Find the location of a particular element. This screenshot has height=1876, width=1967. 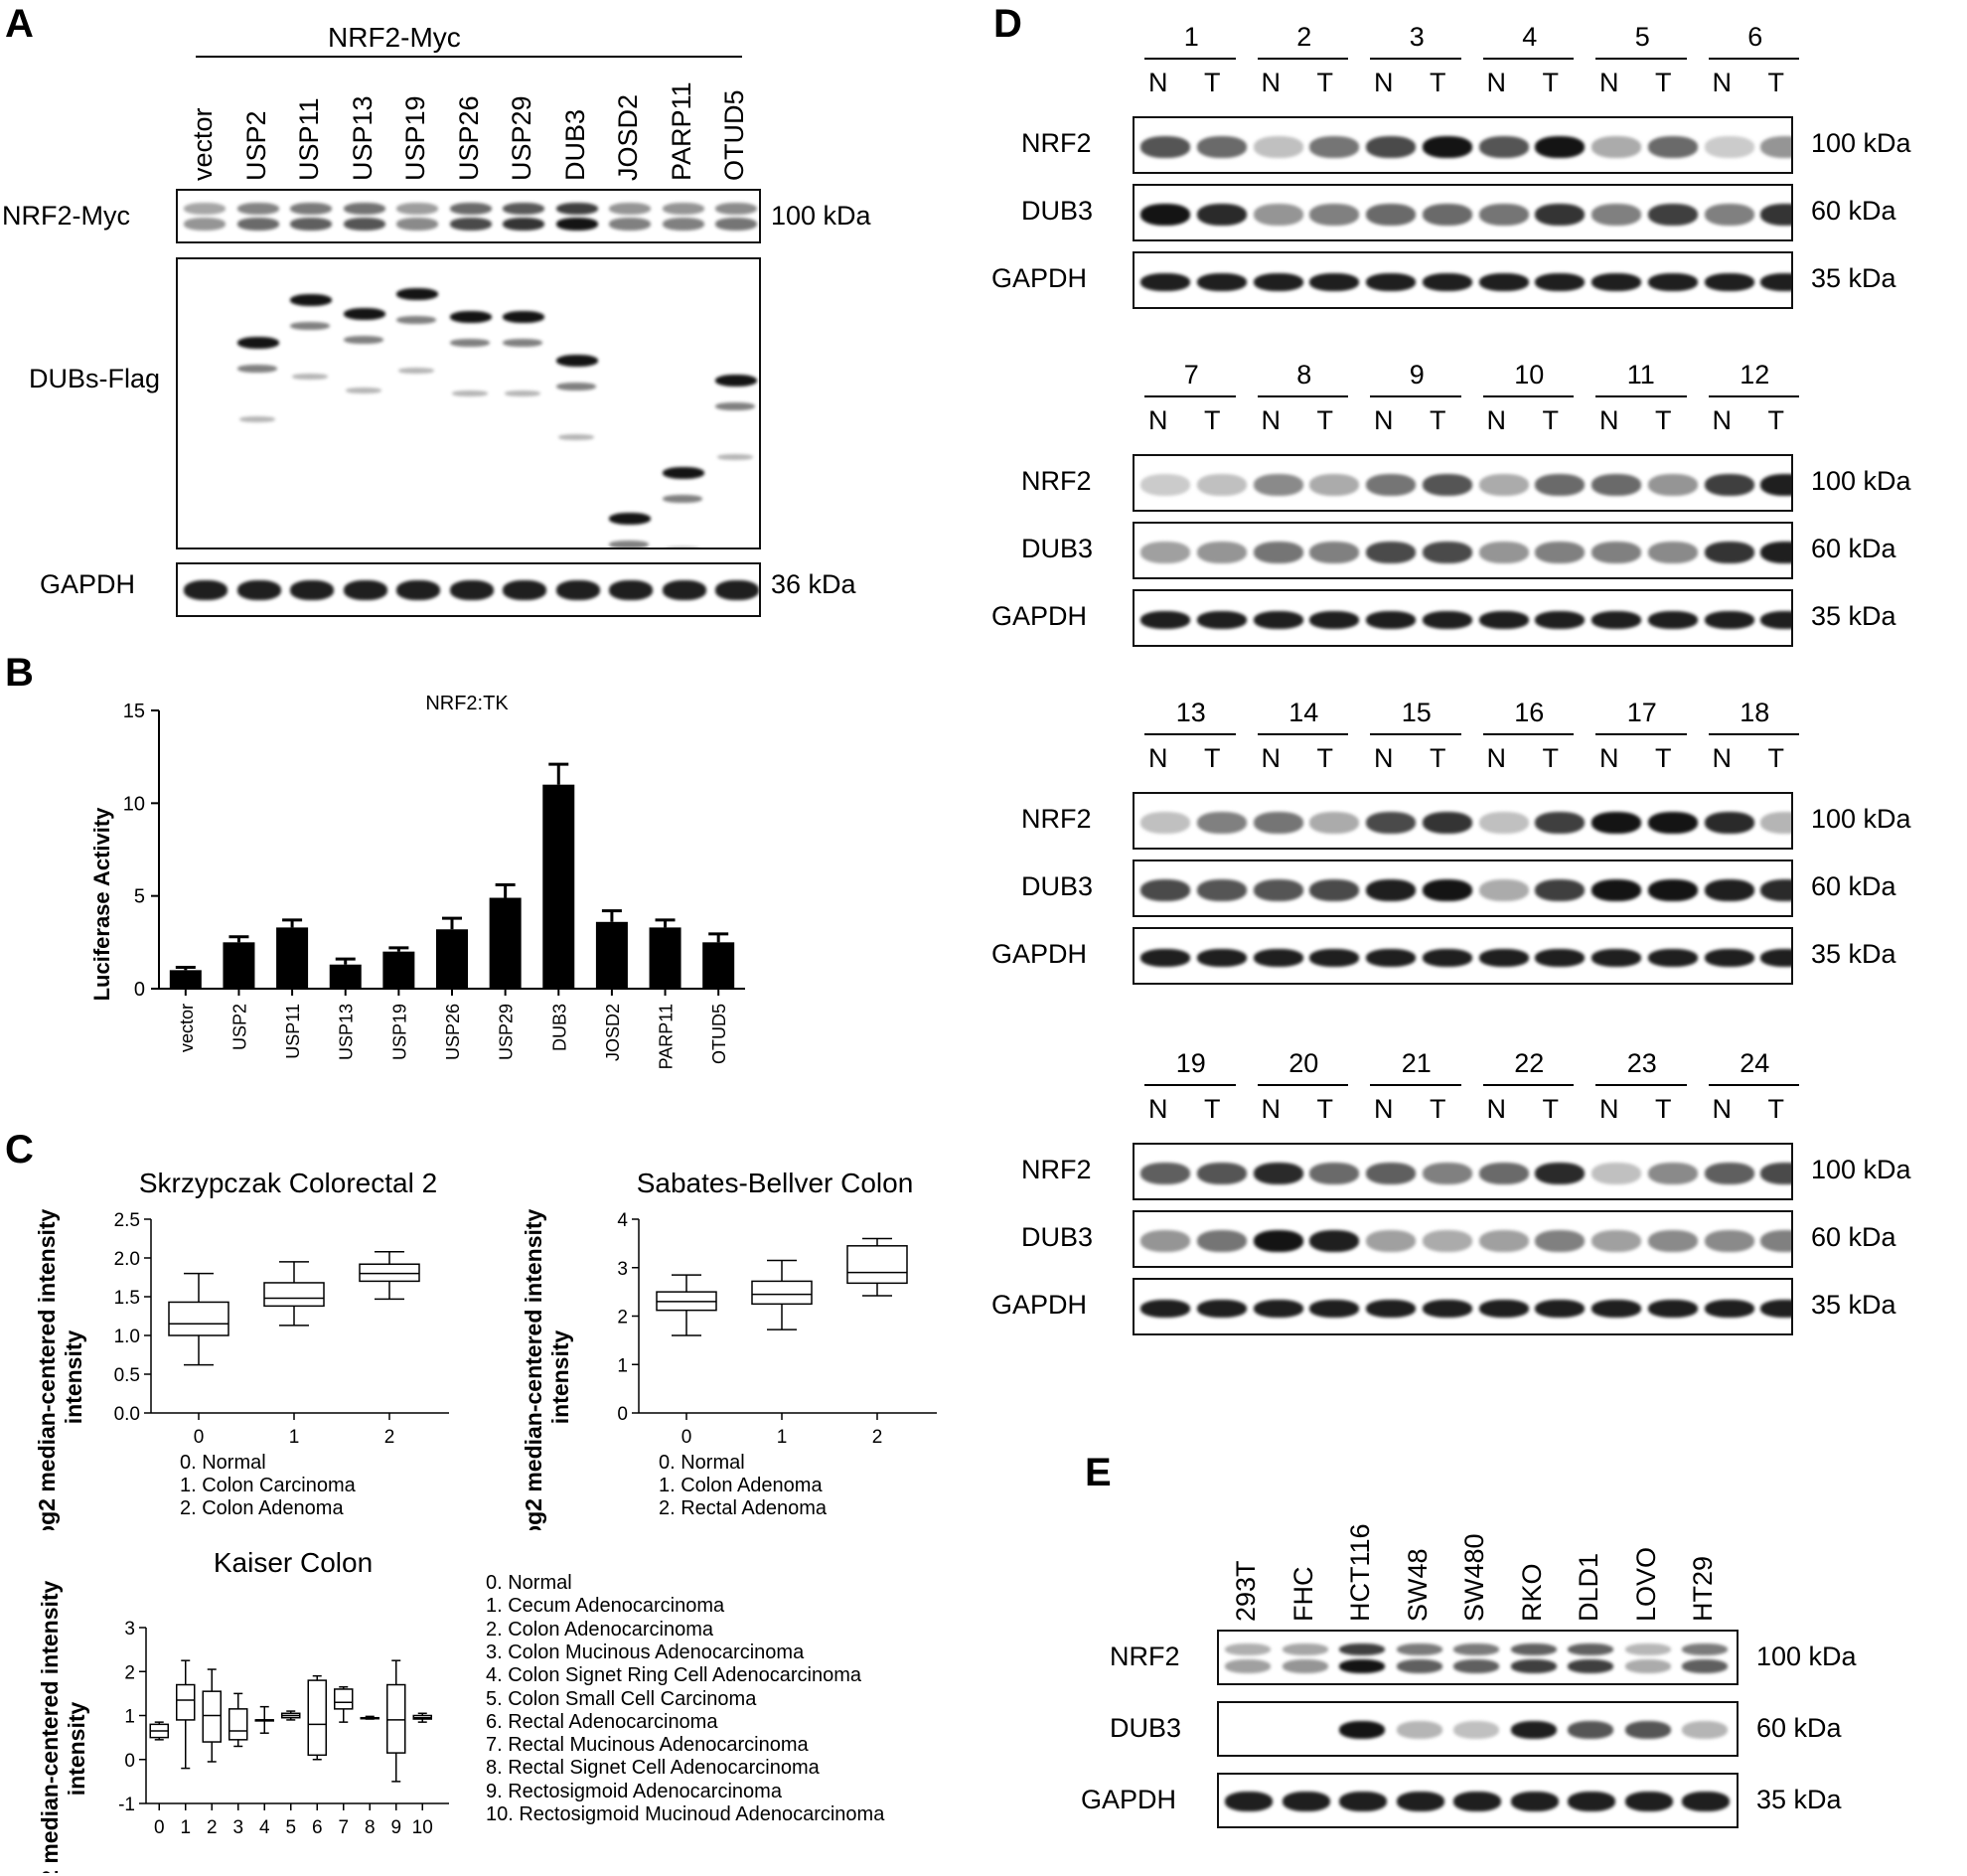

c-legend-item: 6. Rectal Adenocarcinoma is located at coordinates (602, 1722).